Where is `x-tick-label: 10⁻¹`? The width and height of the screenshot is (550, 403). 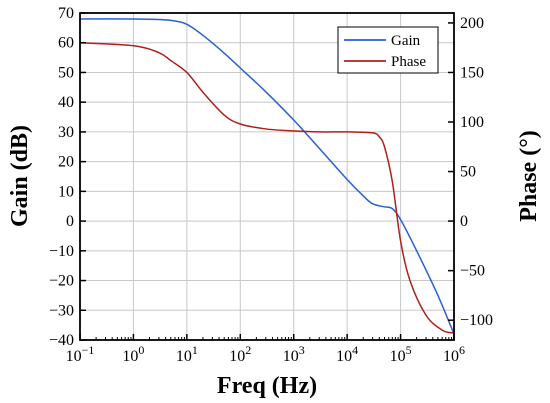 x-tick-label: 10⁻¹ is located at coordinates (80, 354).